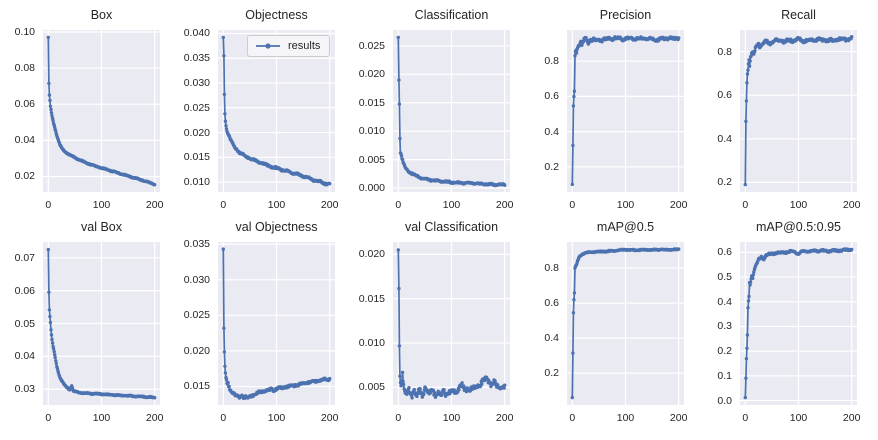  I want to click on plot-title: val Objectness, so click(276, 227).